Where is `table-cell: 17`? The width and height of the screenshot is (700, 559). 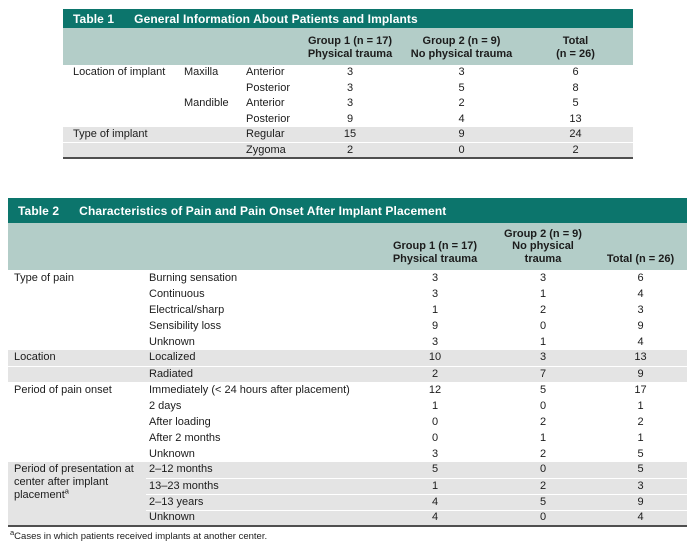 table-cell: 17 is located at coordinates (640, 389).